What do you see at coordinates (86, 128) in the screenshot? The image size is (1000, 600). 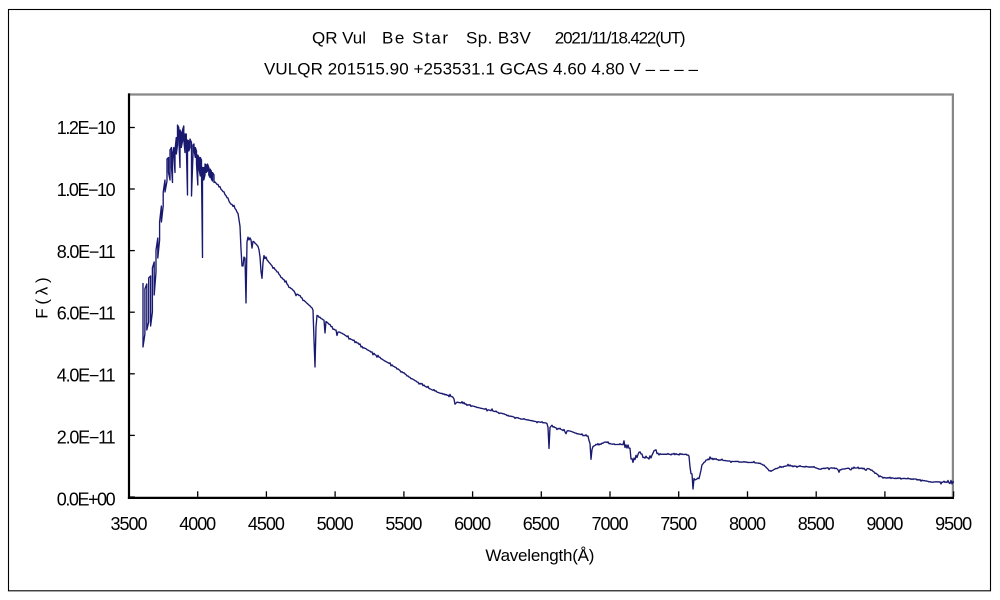 I see `svg-text: 1.2E−10` at bounding box center [86, 128].